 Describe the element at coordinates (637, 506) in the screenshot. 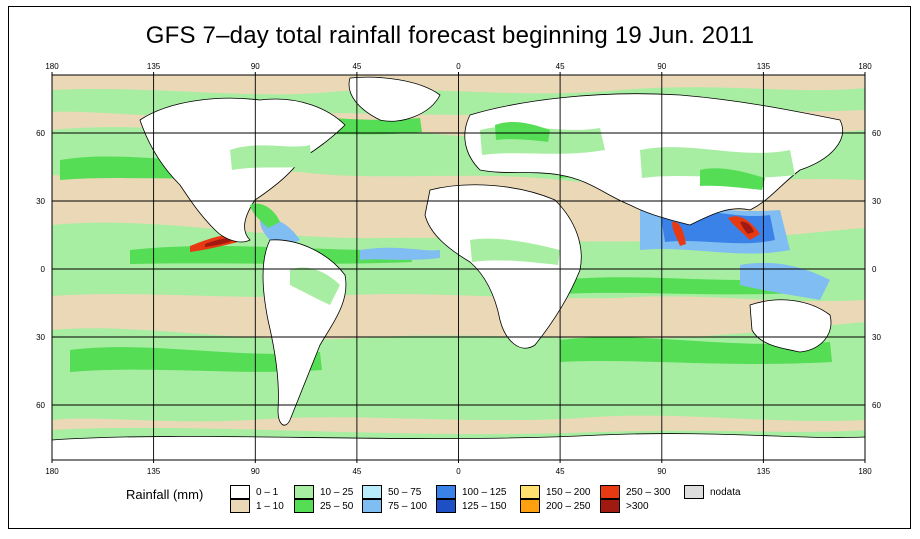

I see `legend-label-over-300: >300` at that location.